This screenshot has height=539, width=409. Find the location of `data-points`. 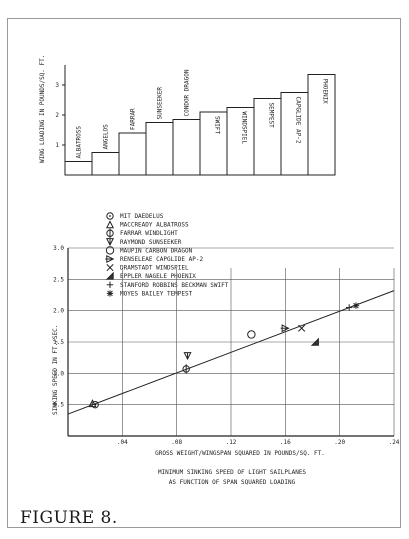

data-points is located at coordinates (224, 355).